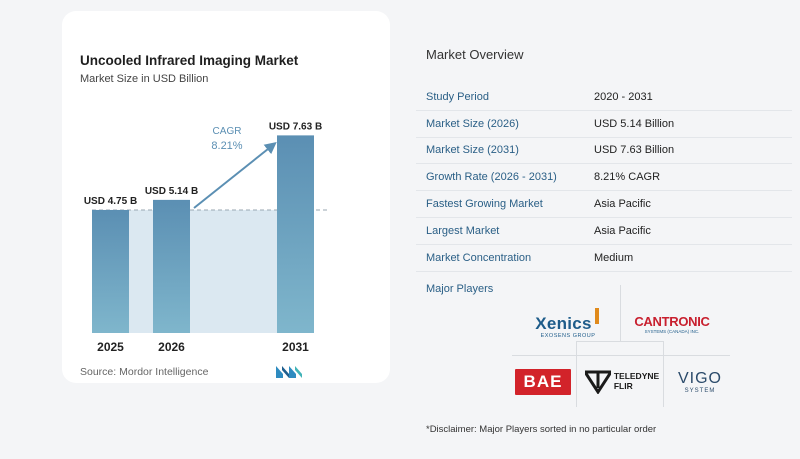 The height and width of the screenshot is (459, 800). Describe the element at coordinates (636, 376) in the screenshot. I see `teledyne-wordmark: TELEDYNE` at that location.